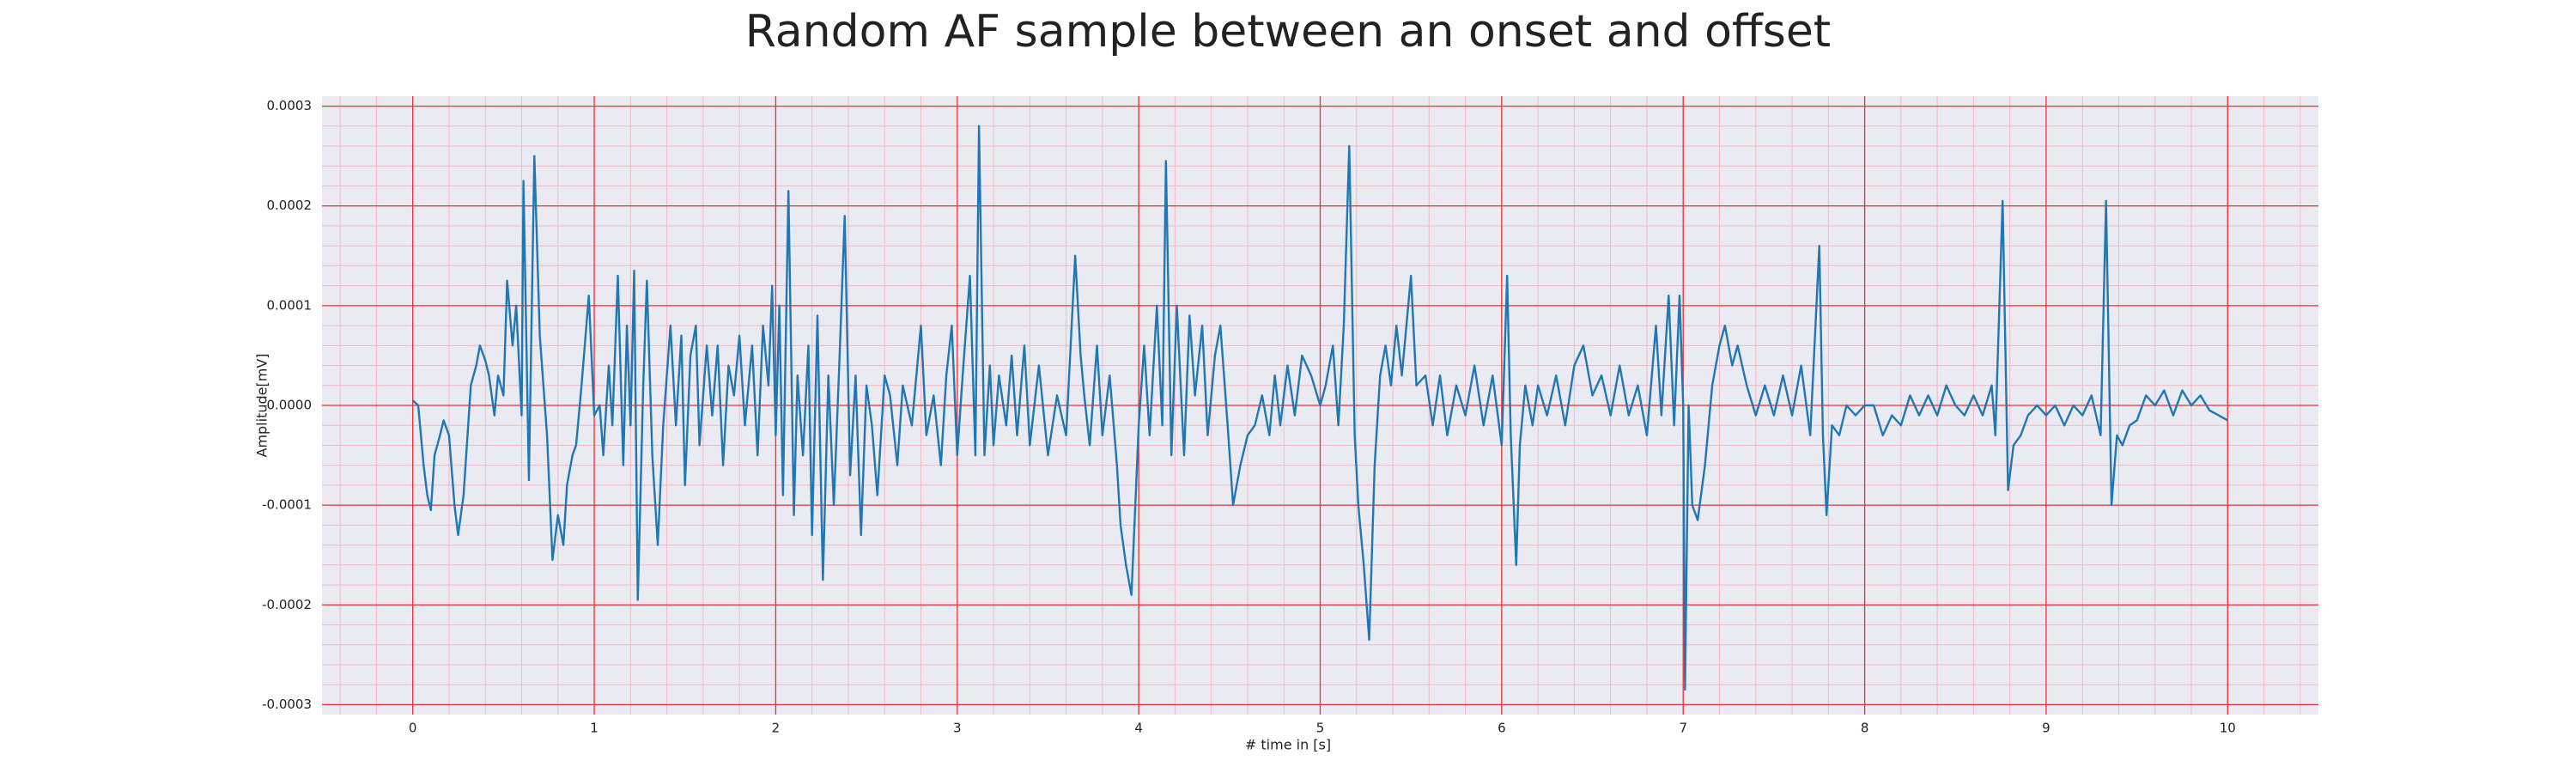 The width and height of the screenshot is (2576, 773). What do you see at coordinates (290, 105) in the screenshot?
I see `y-tick-label: 0.0003` at bounding box center [290, 105].